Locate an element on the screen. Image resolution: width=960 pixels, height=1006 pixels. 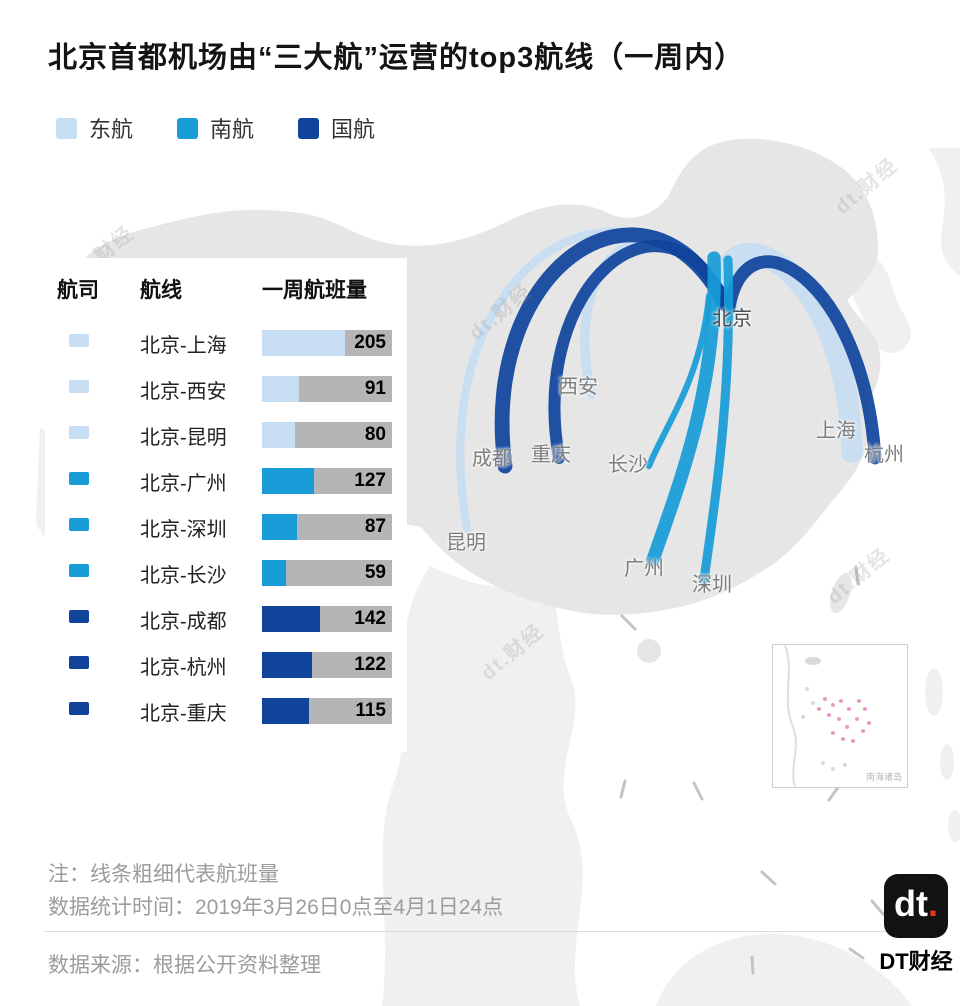
table-row: 北京-广州 127 is located at coordinates (226, 481).